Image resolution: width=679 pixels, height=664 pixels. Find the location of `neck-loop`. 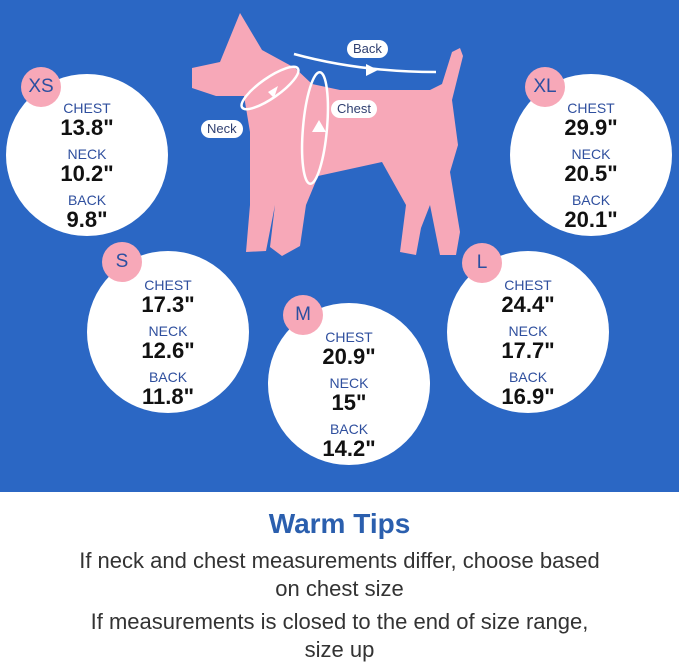

neck-loop is located at coordinates (270, 88).